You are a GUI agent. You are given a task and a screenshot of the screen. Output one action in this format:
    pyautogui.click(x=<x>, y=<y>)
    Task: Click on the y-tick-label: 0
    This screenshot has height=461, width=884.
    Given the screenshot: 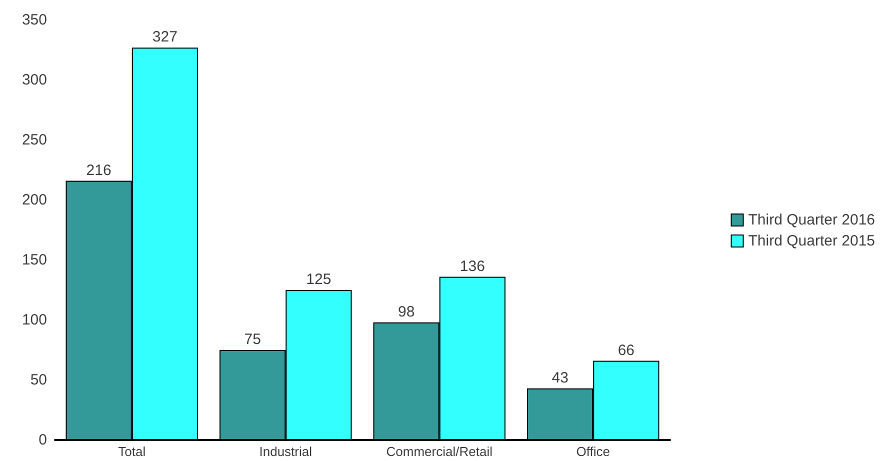 What is the action you would take?
    pyautogui.click(x=42, y=440)
    